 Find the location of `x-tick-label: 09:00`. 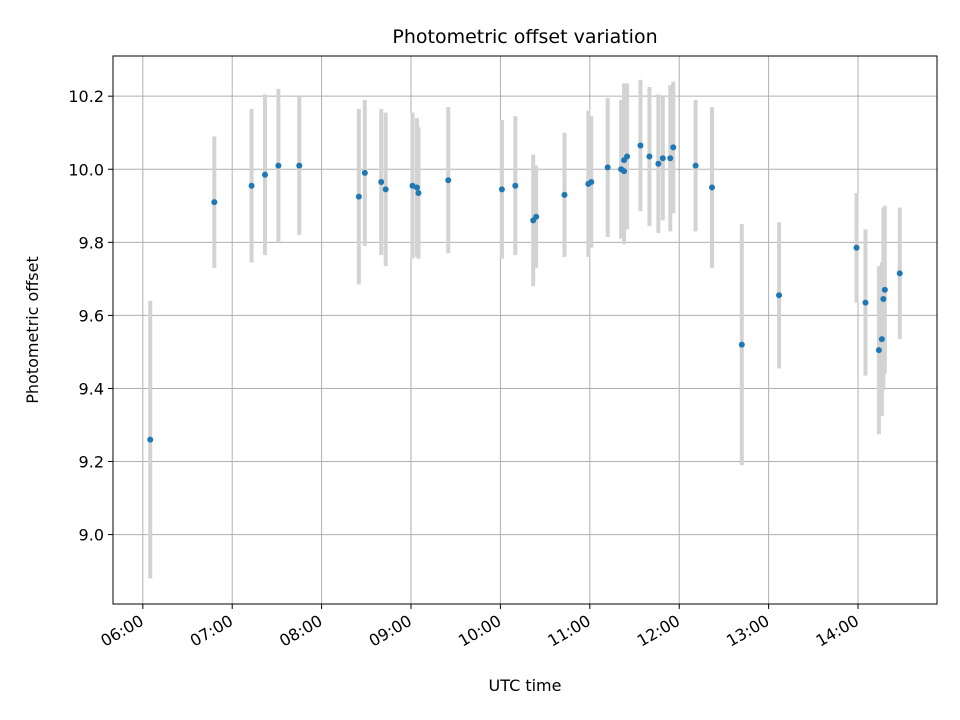

x-tick-label: 09:00 is located at coordinates (390, 631).